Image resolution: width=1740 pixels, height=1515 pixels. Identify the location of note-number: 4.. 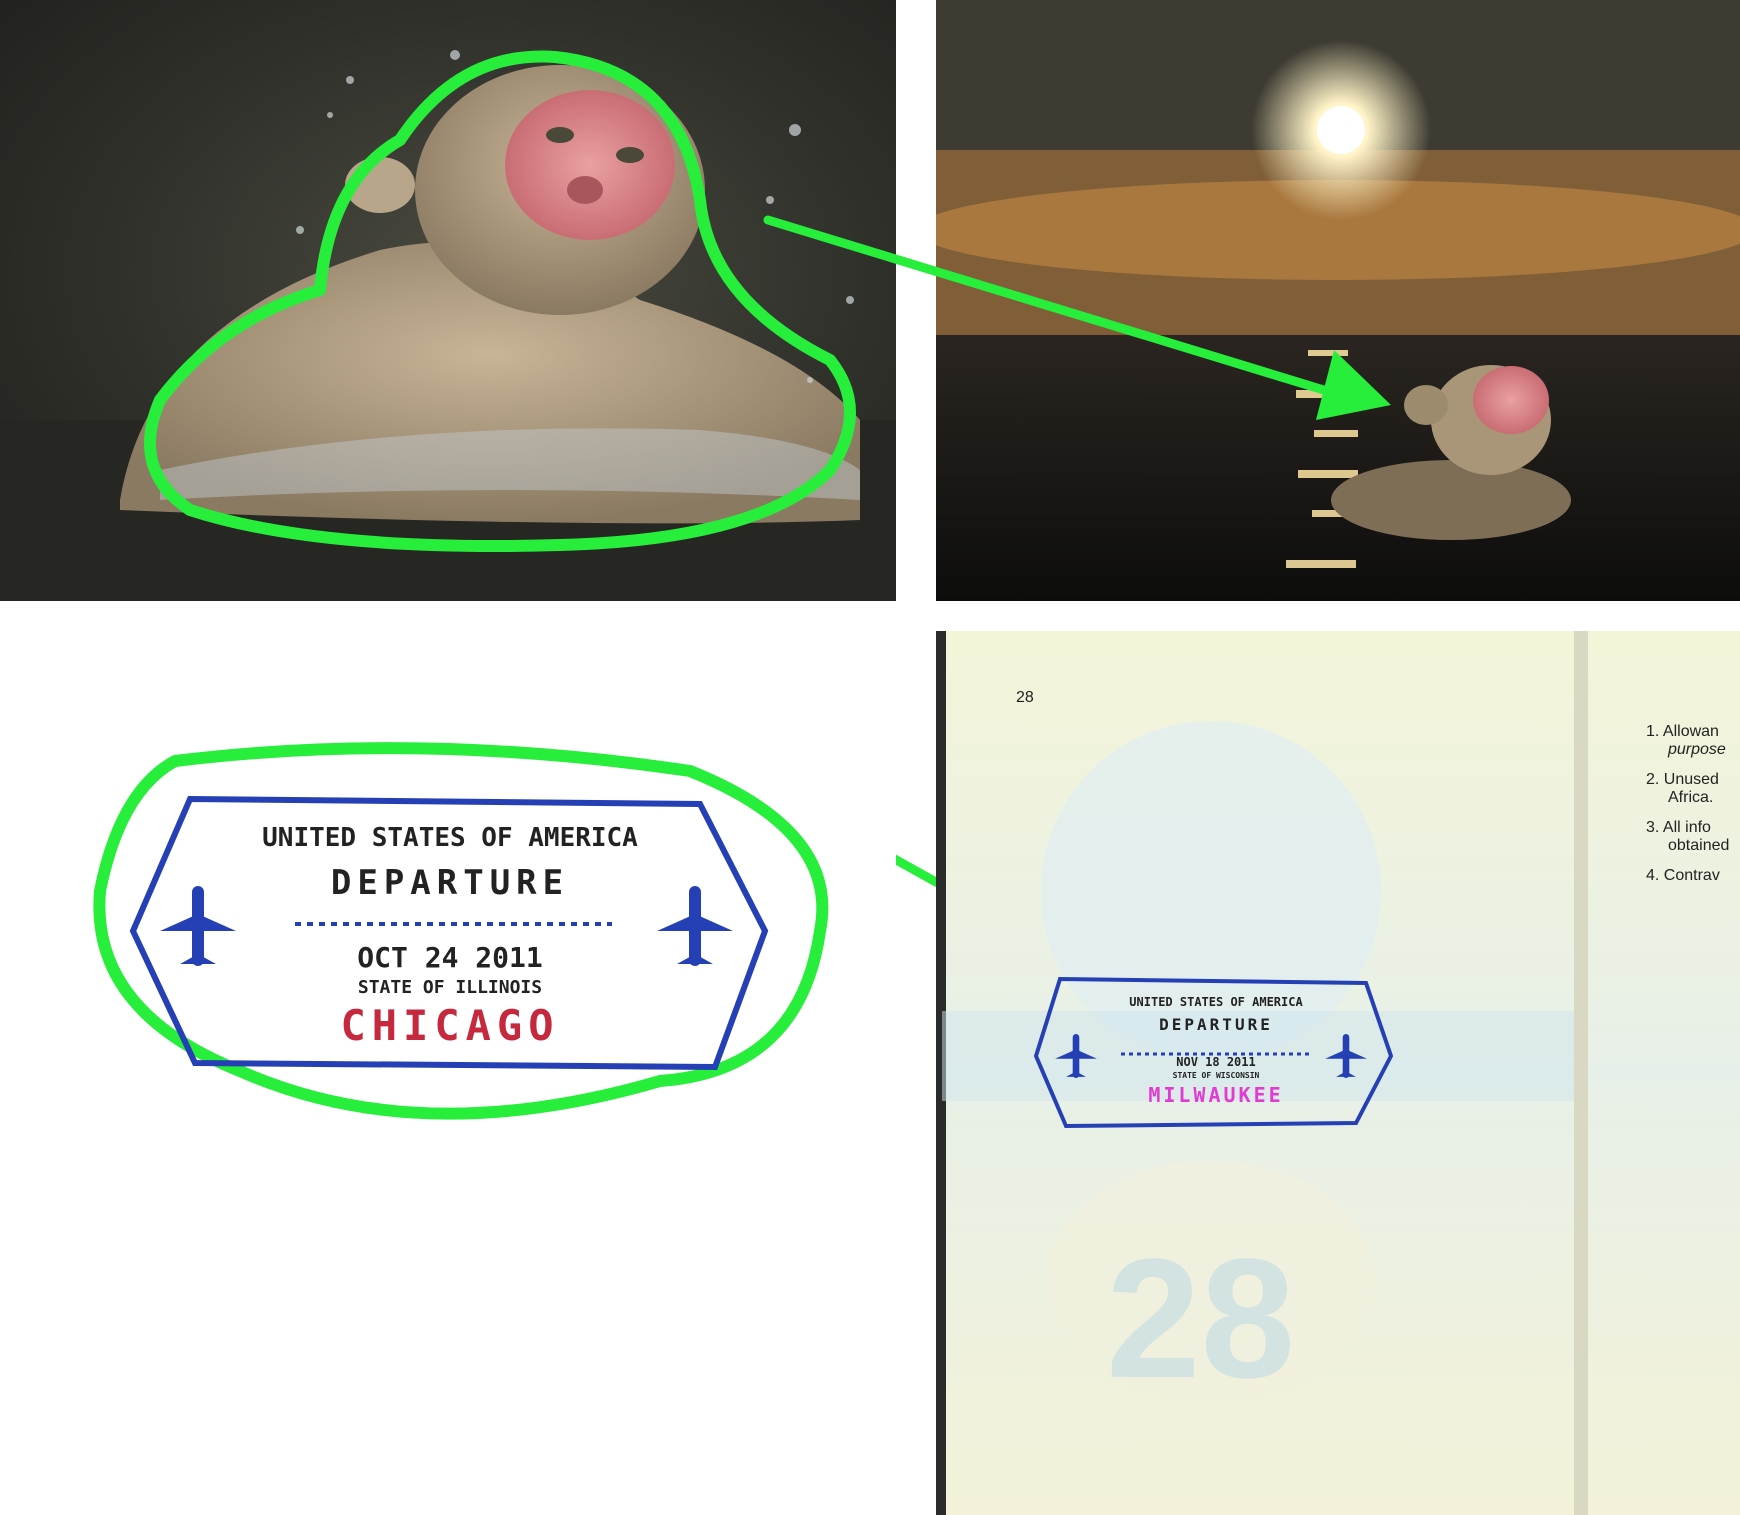
(1653, 875).